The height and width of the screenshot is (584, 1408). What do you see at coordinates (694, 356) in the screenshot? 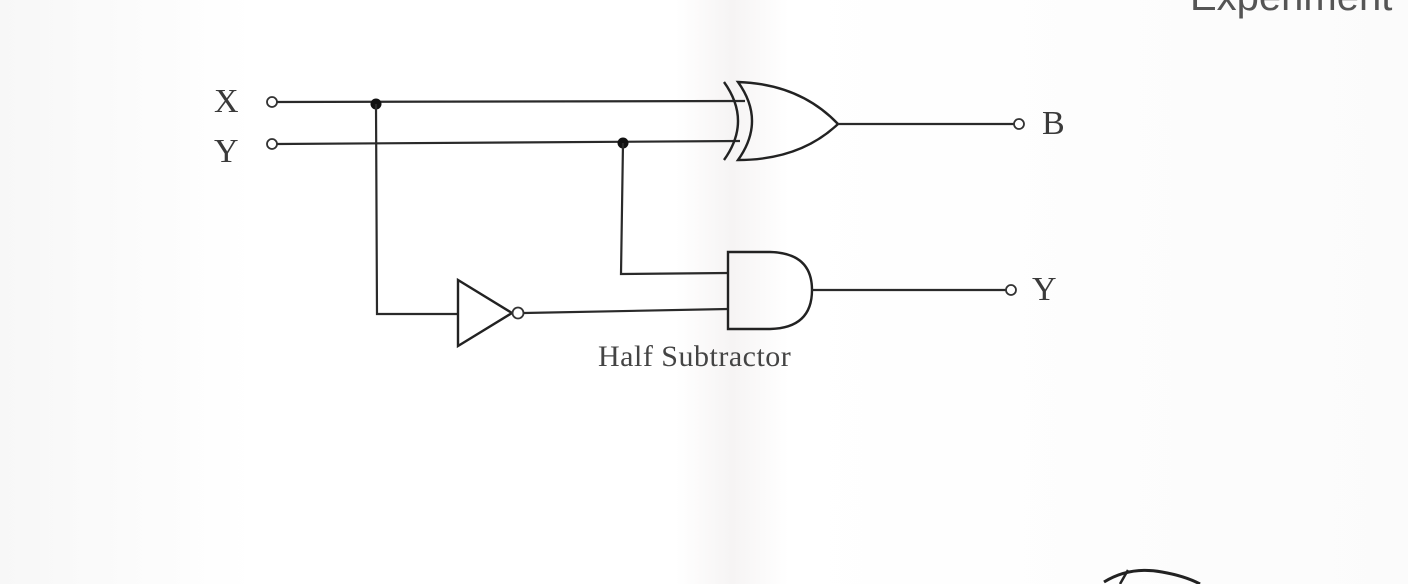
I see `diagram-caption: Half Subtractor` at bounding box center [694, 356].